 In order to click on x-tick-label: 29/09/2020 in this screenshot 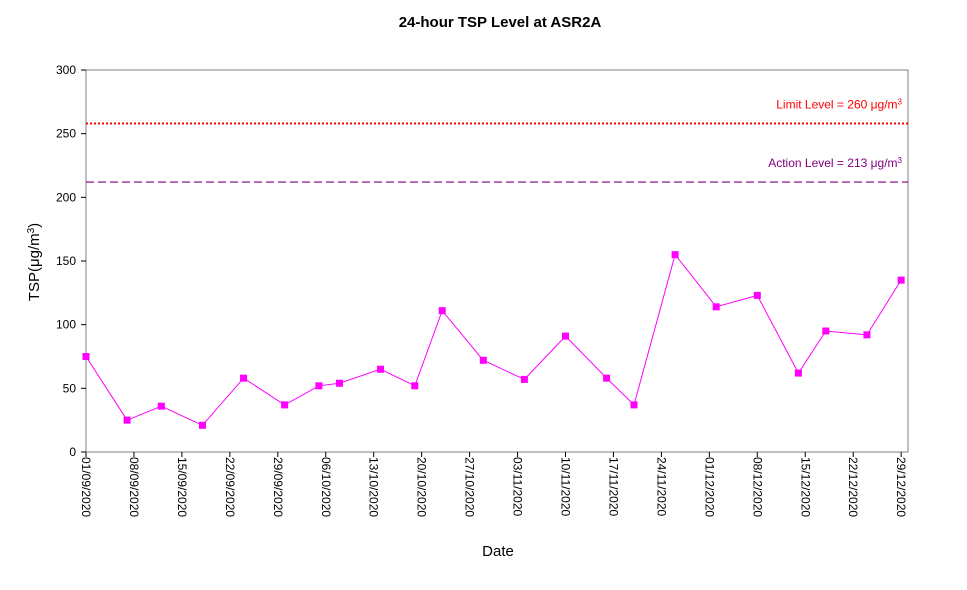, I will do `click(278, 487)`.